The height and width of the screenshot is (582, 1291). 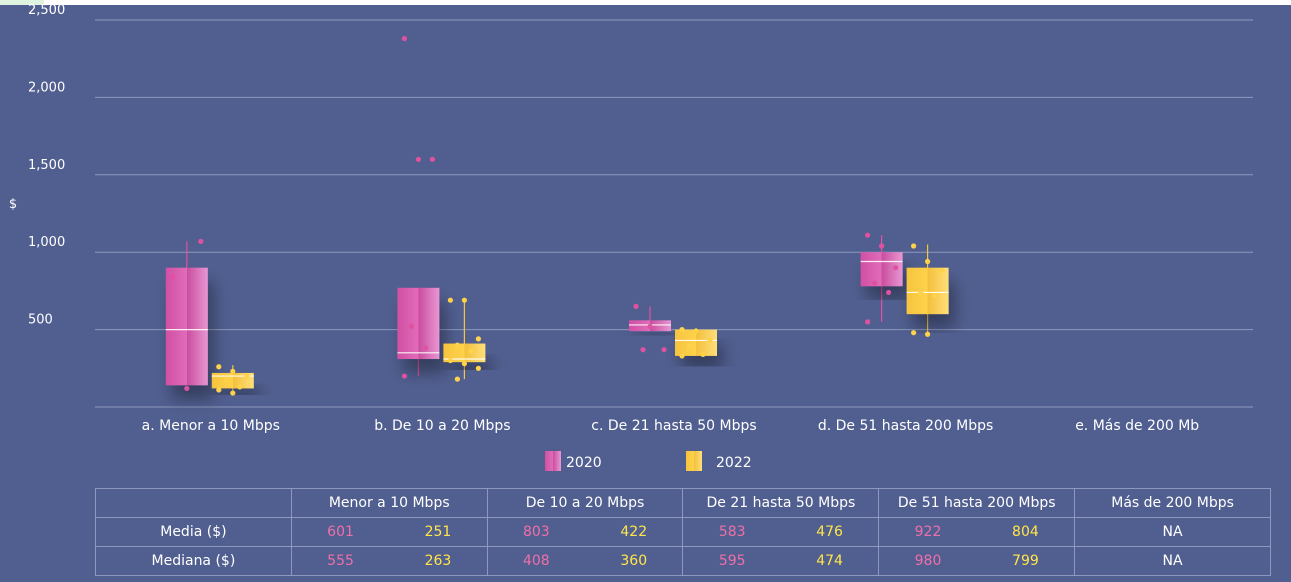 What do you see at coordinates (389, 503) in the screenshot?
I see `table-header-cell: Menor a 10 Mbps` at bounding box center [389, 503].